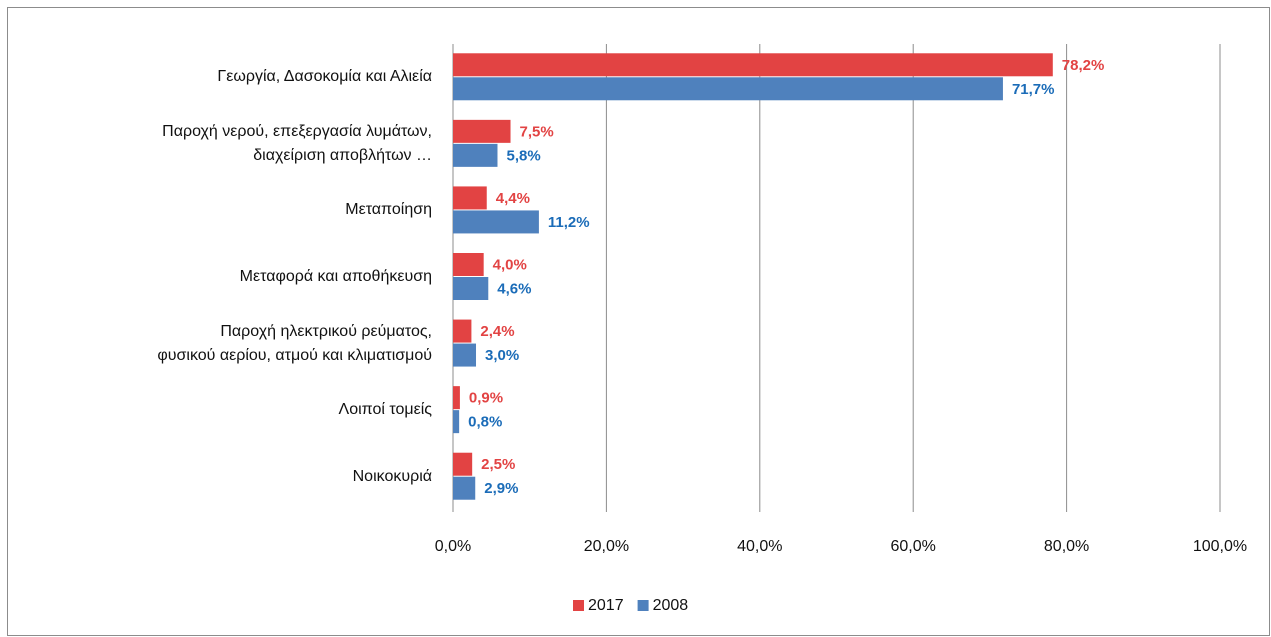 The height and width of the screenshot is (637, 1271). Describe the element at coordinates (1033, 89) in the screenshot. I see `value-label: 71,7%` at that location.